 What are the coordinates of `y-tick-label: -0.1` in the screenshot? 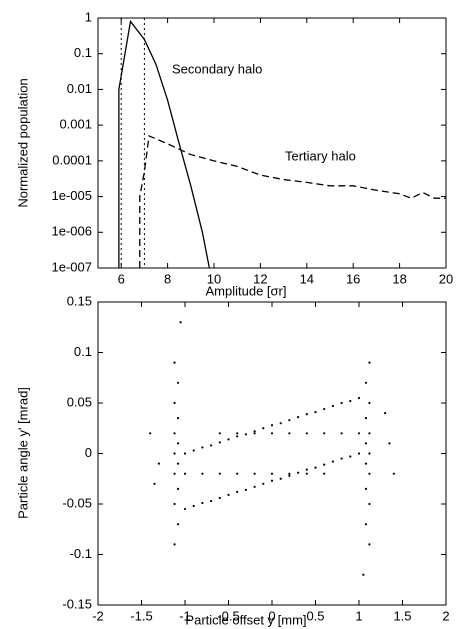 It's located at (81, 553).